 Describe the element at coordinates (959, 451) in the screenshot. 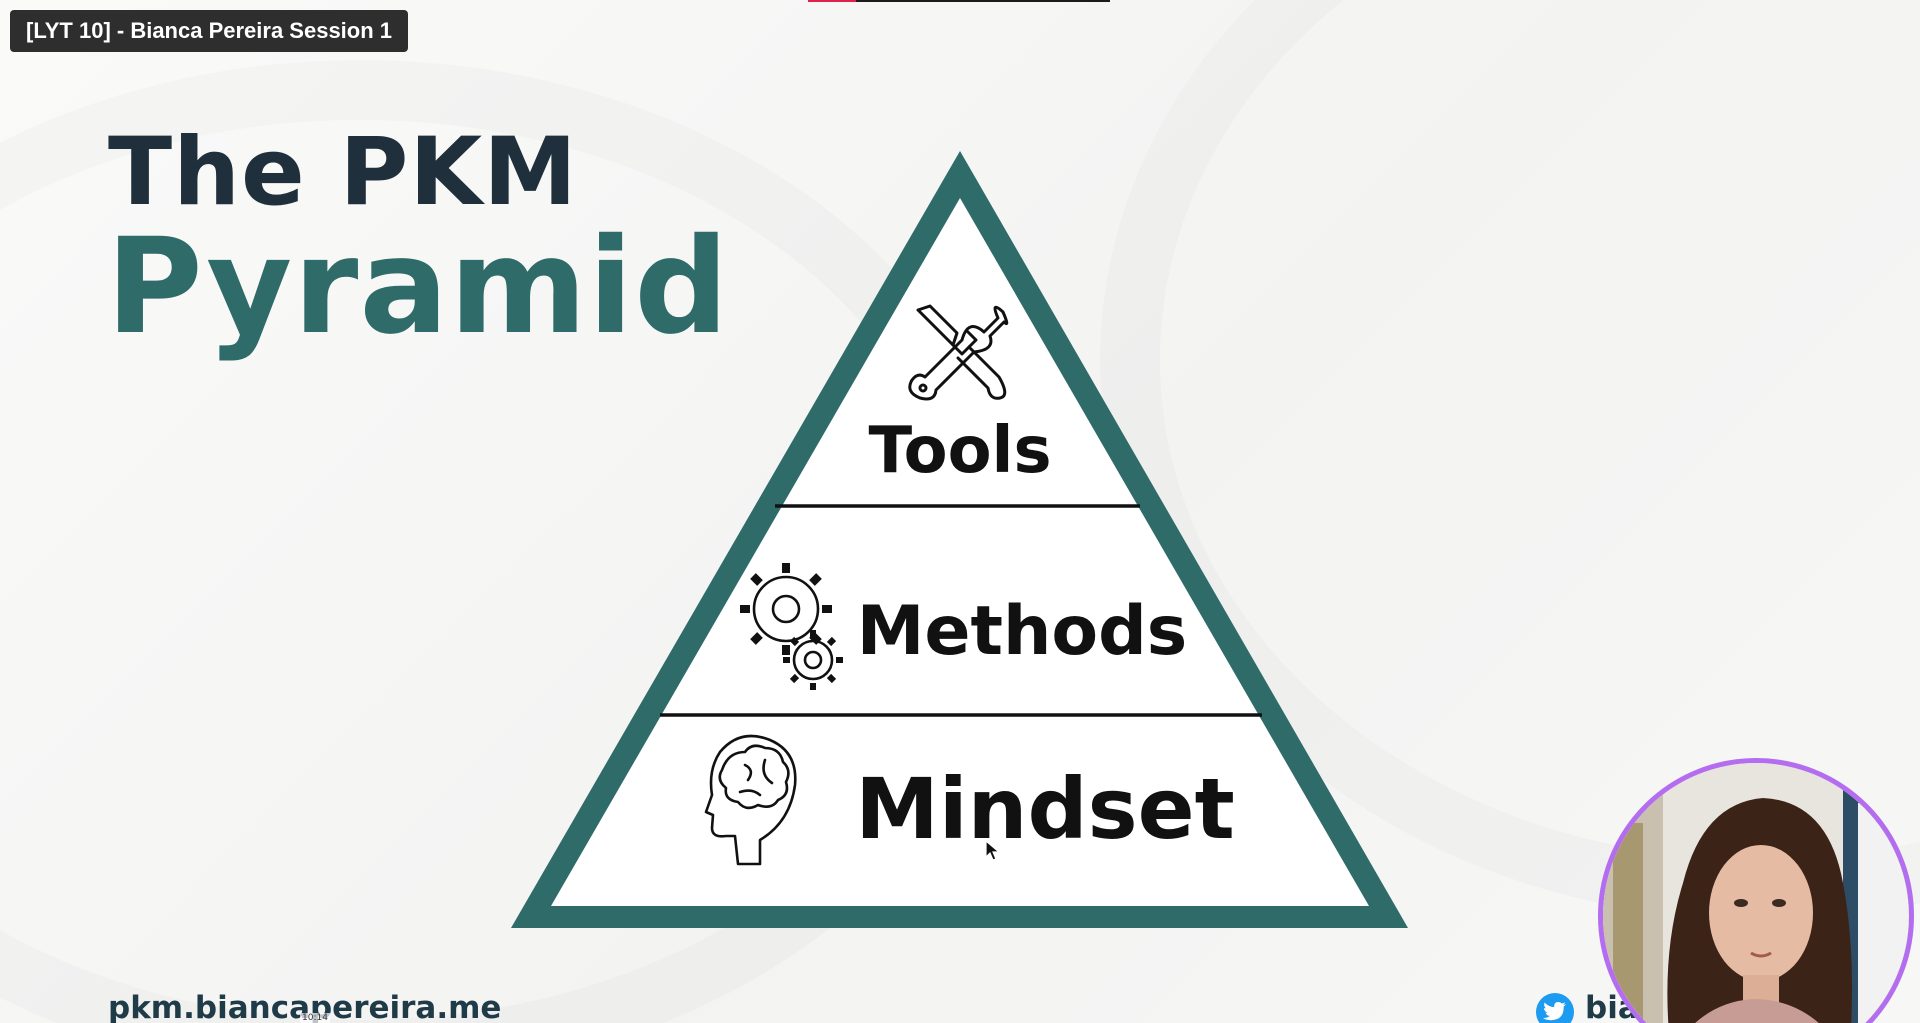

I see `tier-label-tools: Tools` at that location.